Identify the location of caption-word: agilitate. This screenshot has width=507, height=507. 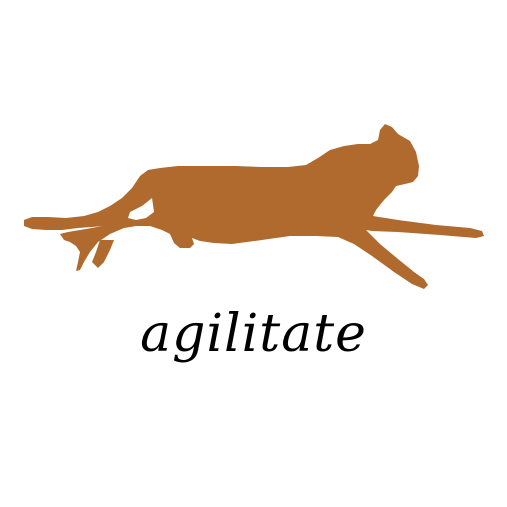
(253, 334).